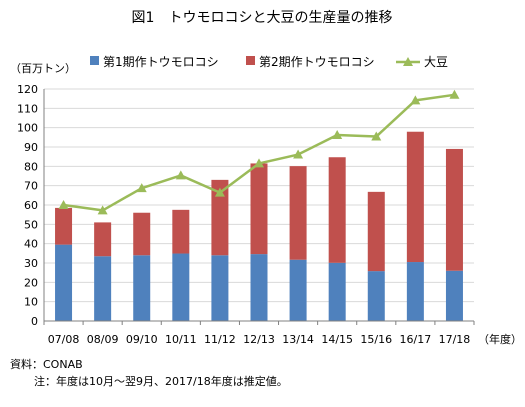  I want to click on y-tick-label: 30, so click(31, 263).